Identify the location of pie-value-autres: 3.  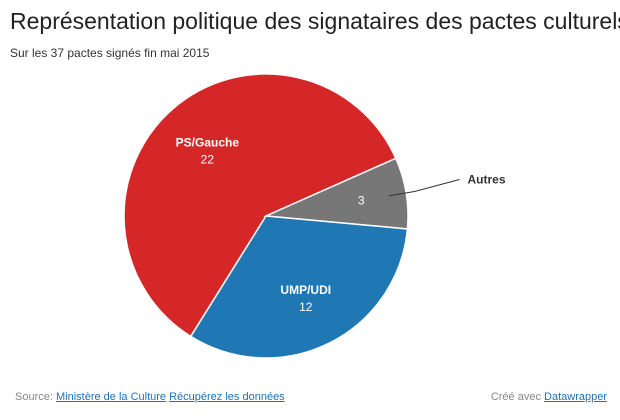
(361, 200).